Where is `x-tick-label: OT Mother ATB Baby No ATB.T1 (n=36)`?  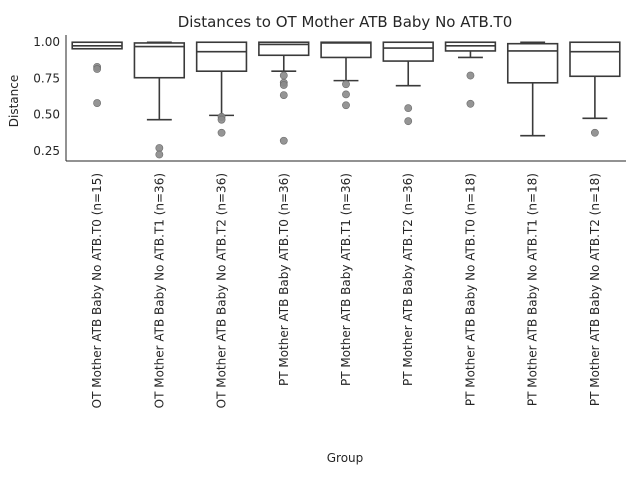 x-tick-label: OT Mother ATB Baby No ATB.T1 (n=36) is located at coordinates (159, 290).